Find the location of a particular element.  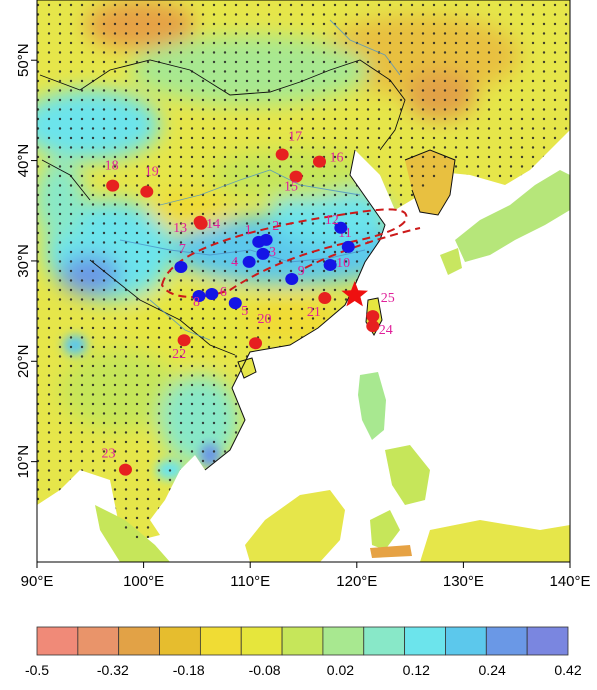

site-label-12: 12 is located at coordinates (332, 220).